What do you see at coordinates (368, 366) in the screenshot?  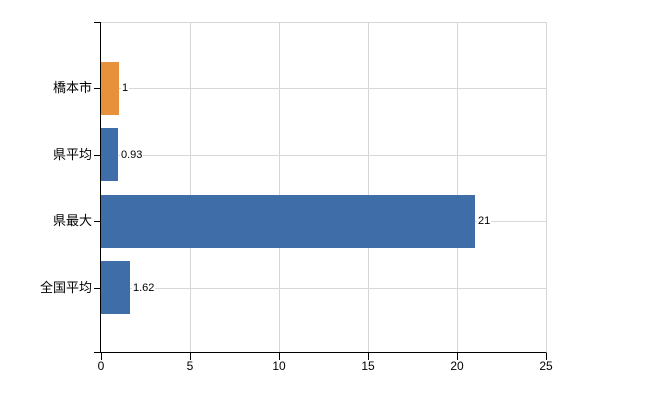 I see `x-axis-tick-label: 15` at bounding box center [368, 366].